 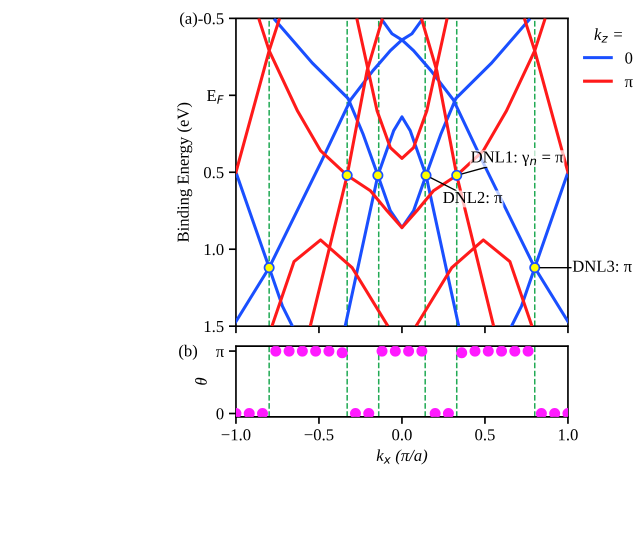 I want to click on text: (a), so click(x=189, y=20).